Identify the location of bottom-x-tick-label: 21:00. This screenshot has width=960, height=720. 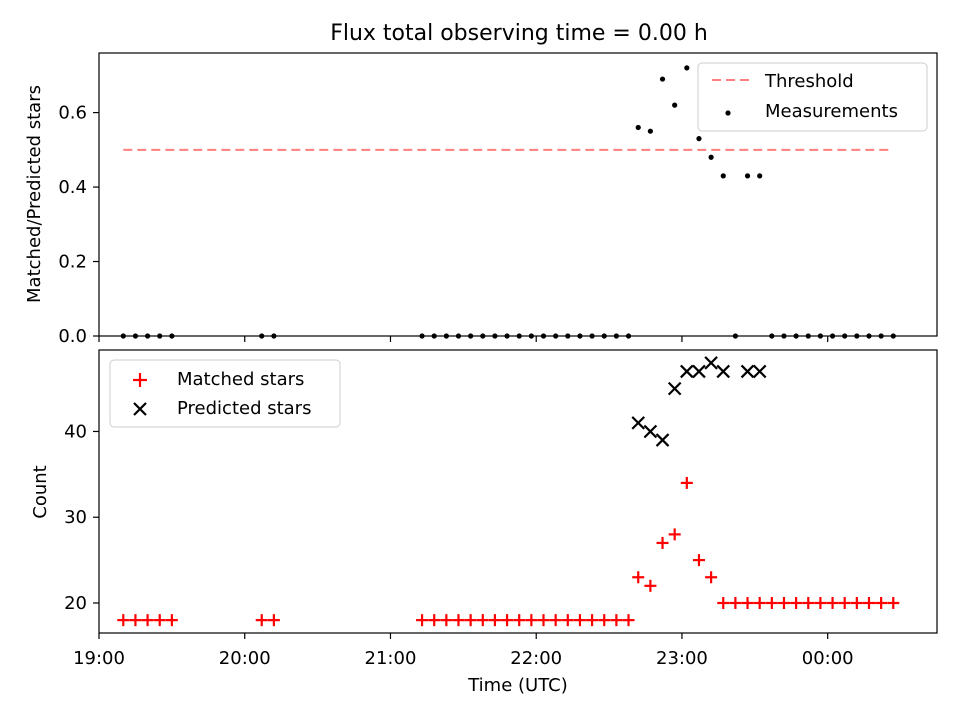
(391, 658).